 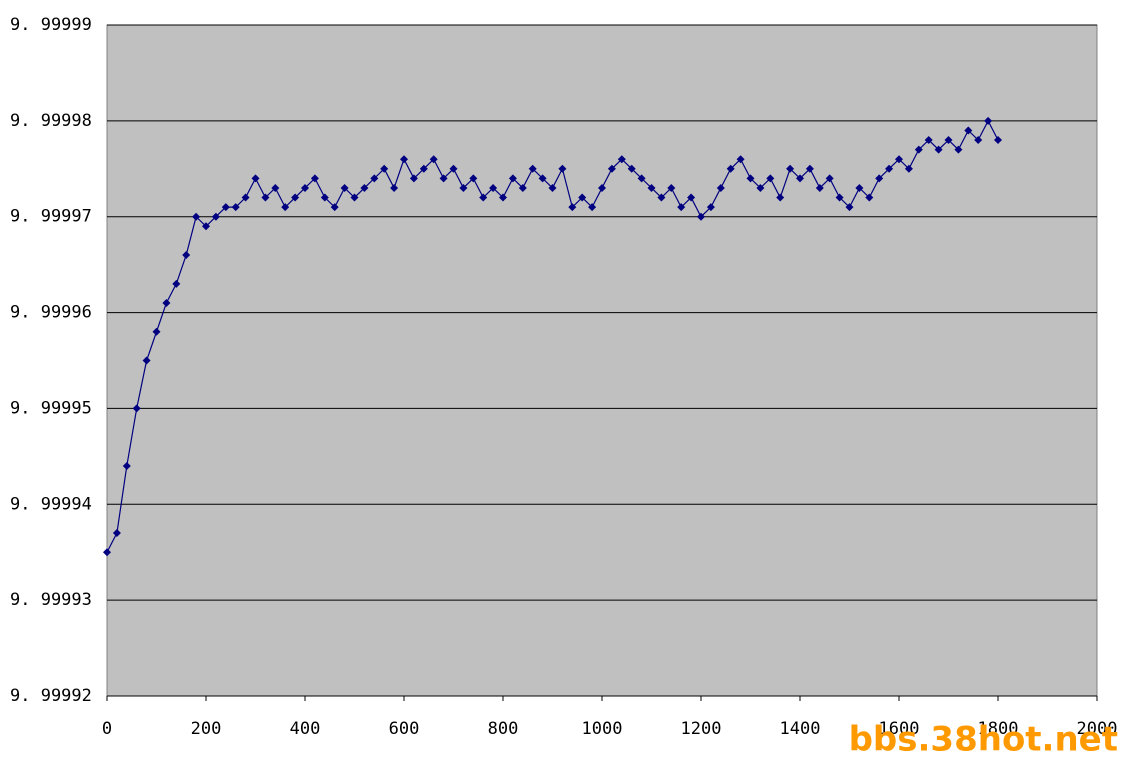 I want to click on x-tick-label: 1000, so click(x=602, y=729).